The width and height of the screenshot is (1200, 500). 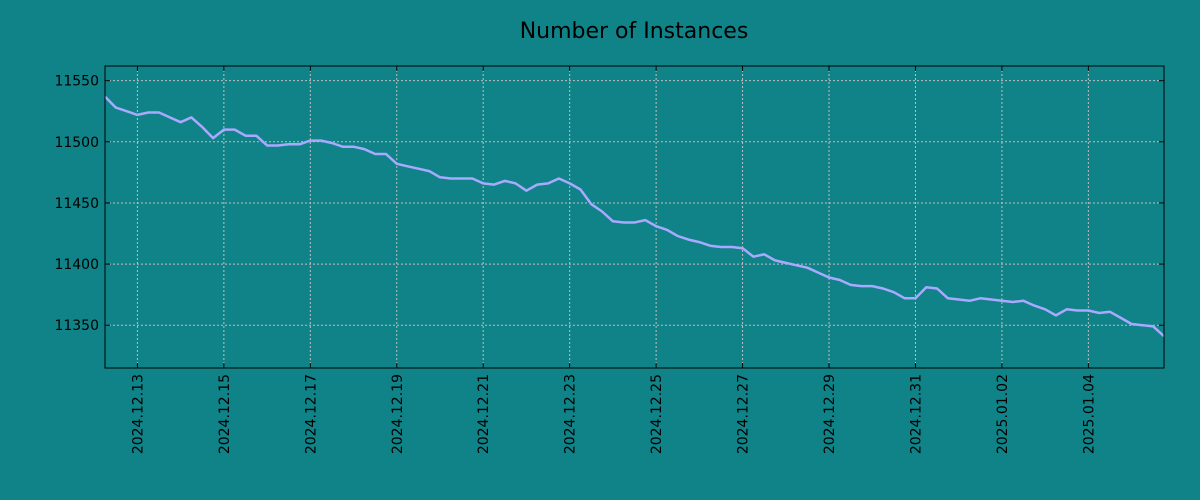 I want to click on y-tick-label: 11450, so click(x=76, y=204).